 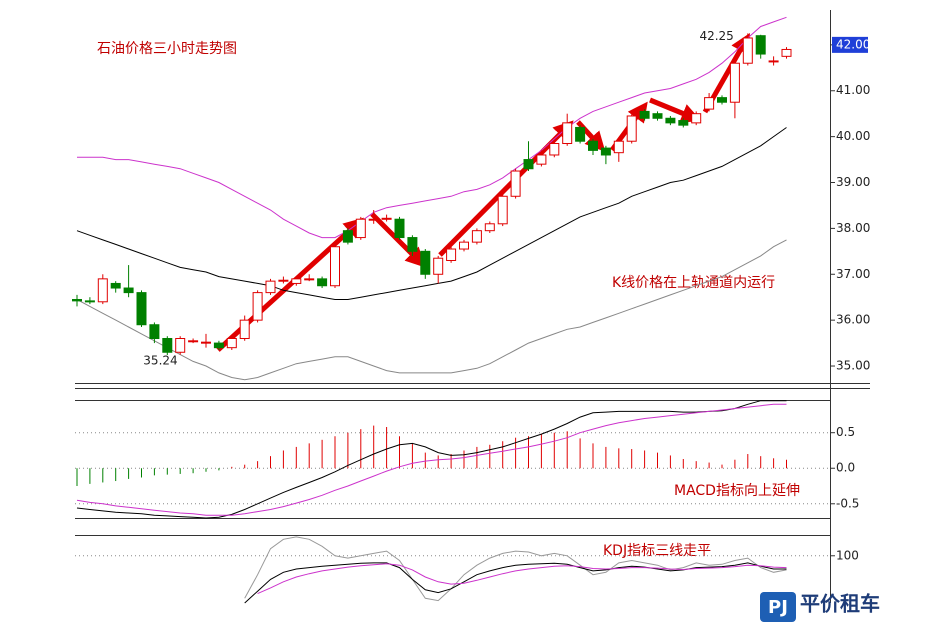 I want to click on y-tick-label: 0.5, so click(x=845, y=432).